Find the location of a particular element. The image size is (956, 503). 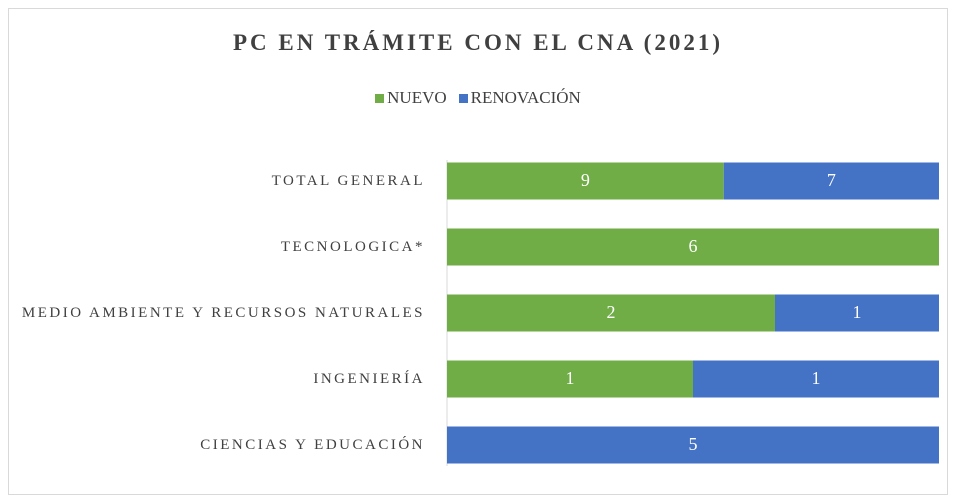

data-label: 5 is located at coordinates (693, 444).